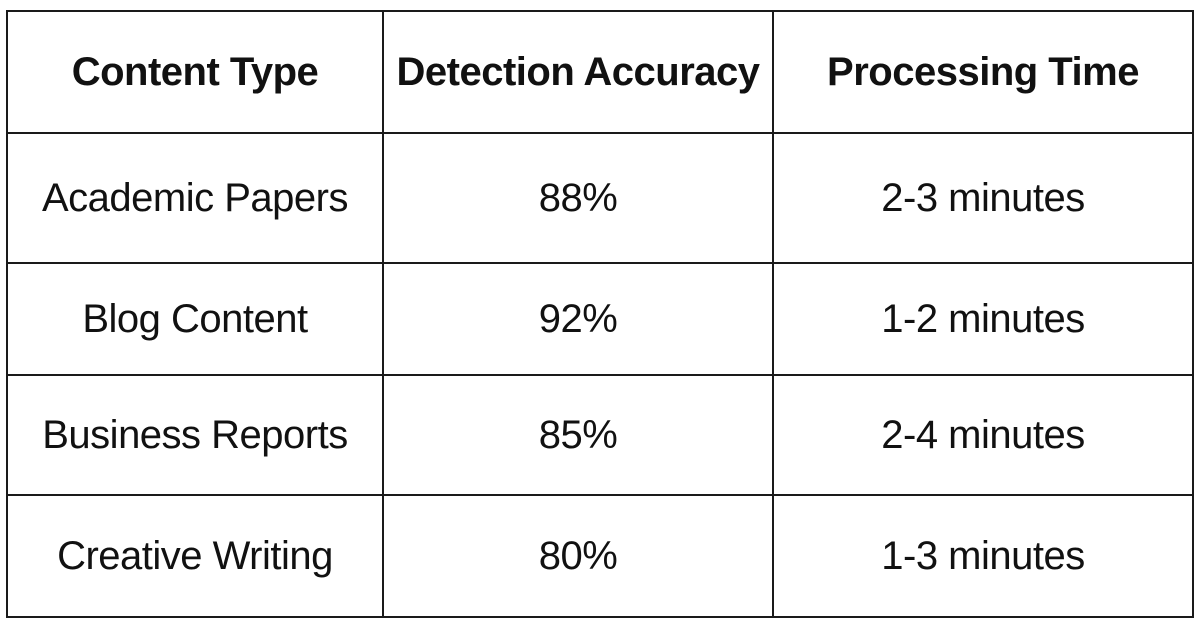 Image resolution: width=1200 pixels, height=628 pixels. What do you see at coordinates (578, 198) in the screenshot?
I see `cell-detection-accuracy: 88%` at bounding box center [578, 198].